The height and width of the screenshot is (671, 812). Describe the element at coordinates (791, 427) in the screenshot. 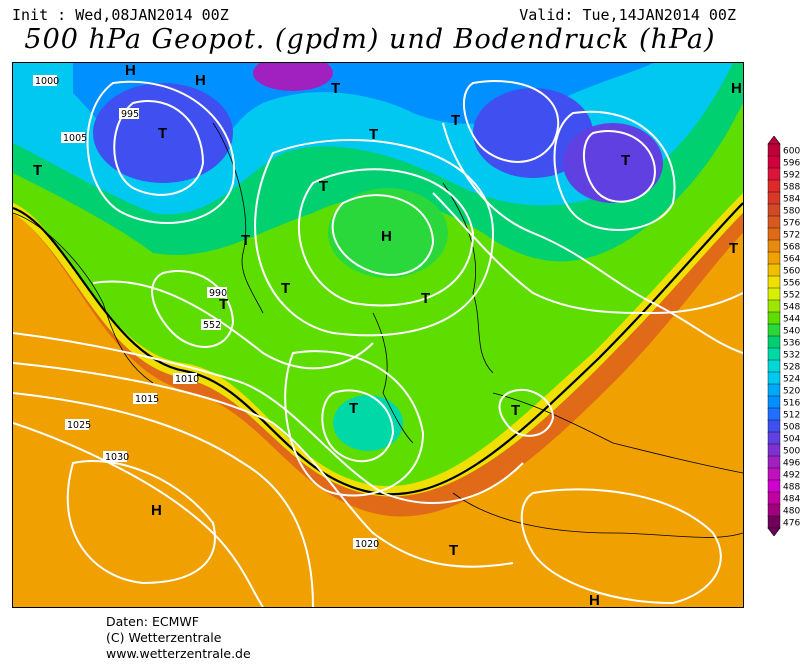

I see `legend-level-label: 508` at that location.